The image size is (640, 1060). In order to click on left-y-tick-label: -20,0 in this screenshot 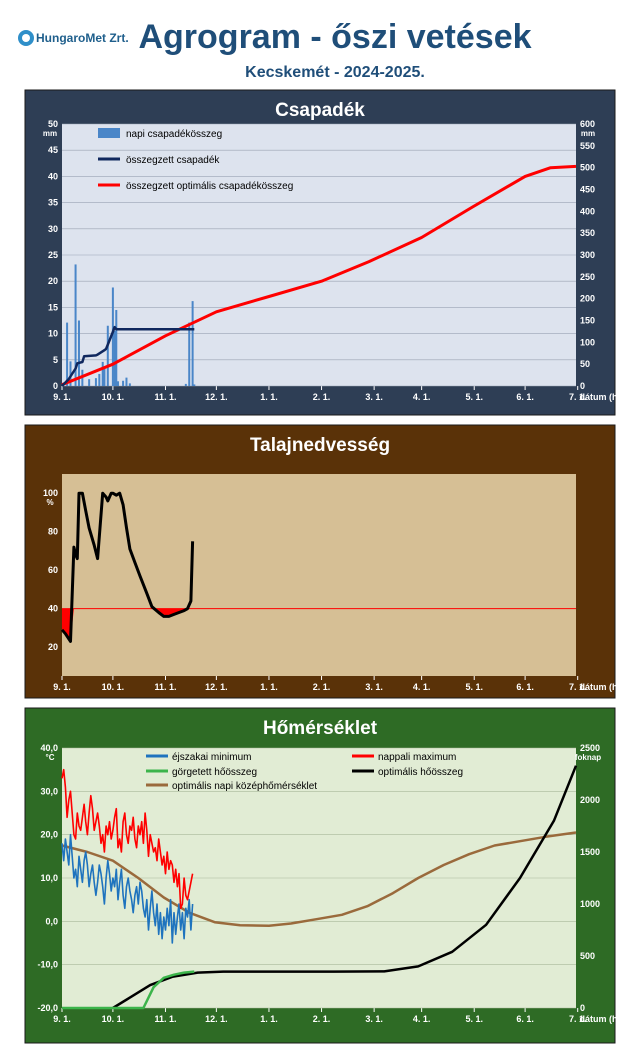, I will do `click(47, 1008)`.